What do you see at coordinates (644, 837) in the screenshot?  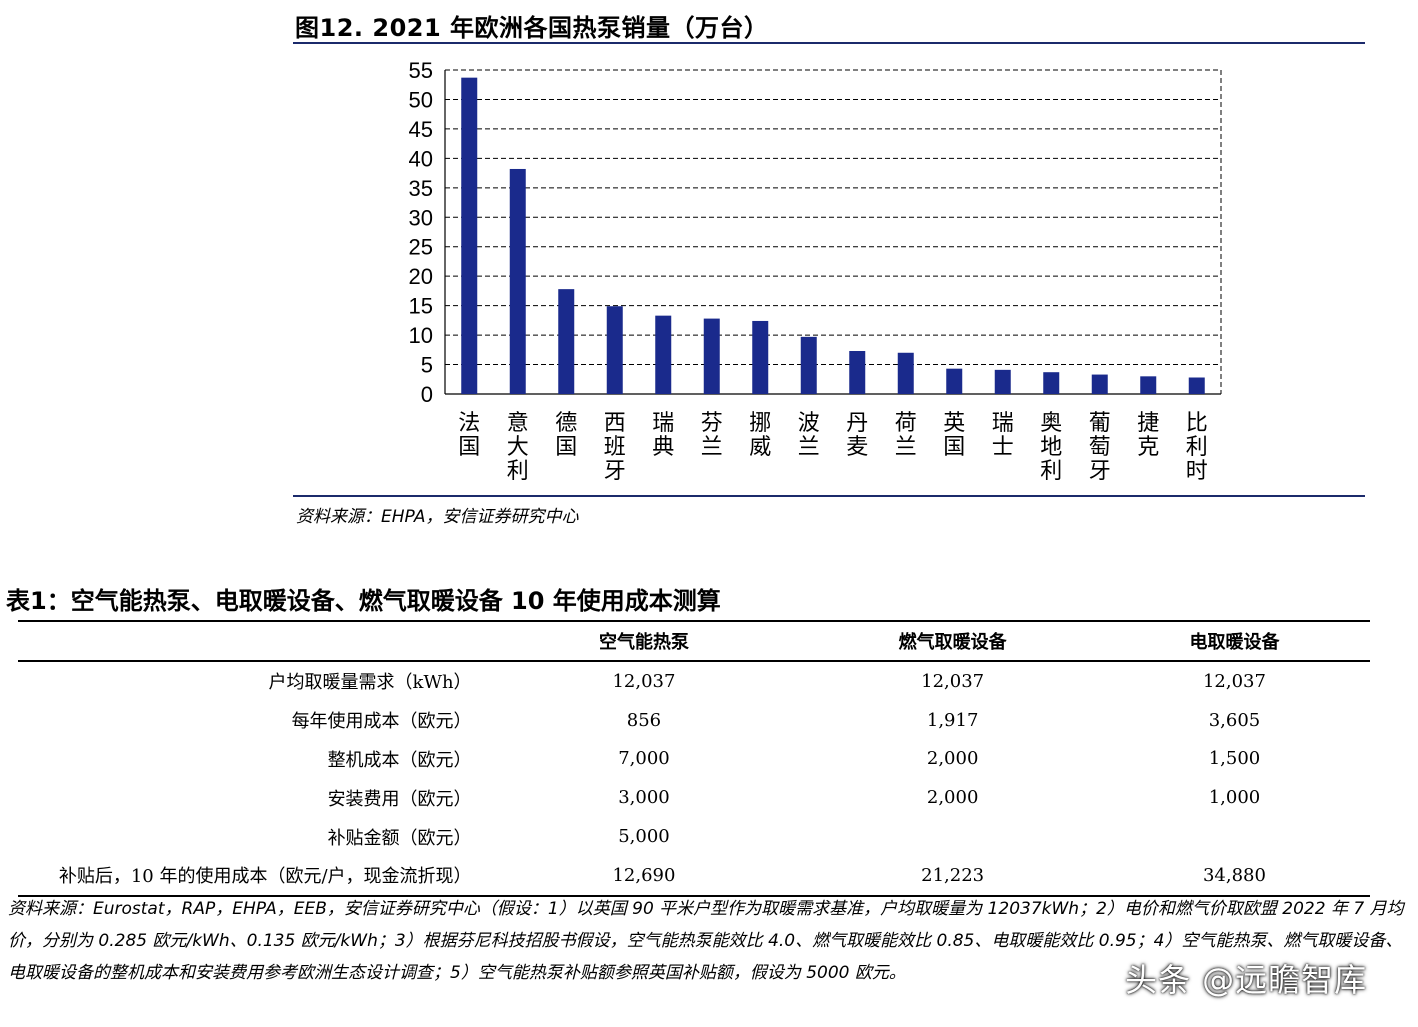 I see `table-cell: 5,000` at bounding box center [644, 837].